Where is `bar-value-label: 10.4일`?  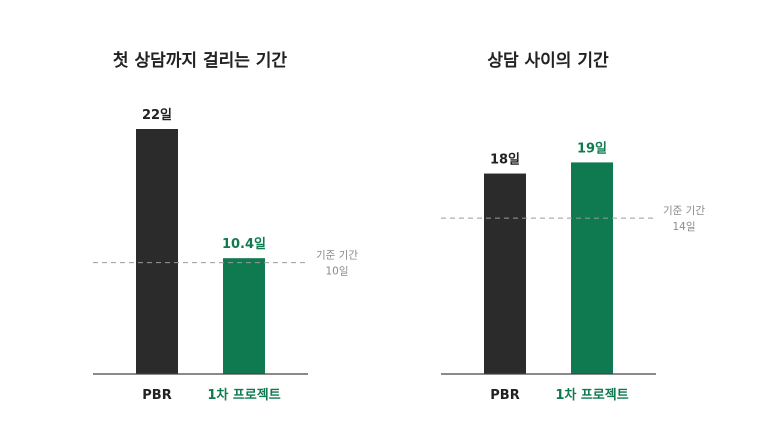
bar-value-label: 10.4일 is located at coordinates (244, 244).